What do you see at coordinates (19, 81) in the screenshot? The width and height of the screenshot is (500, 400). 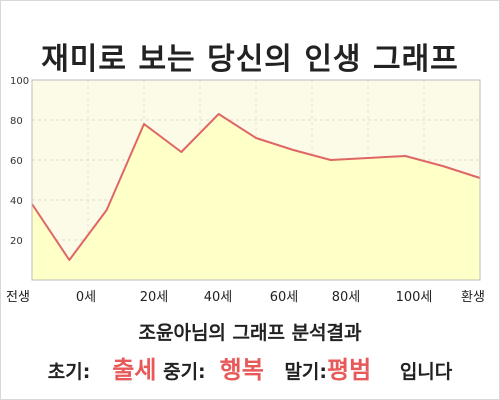 I see `y-tick-label: 100` at bounding box center [19, 81].